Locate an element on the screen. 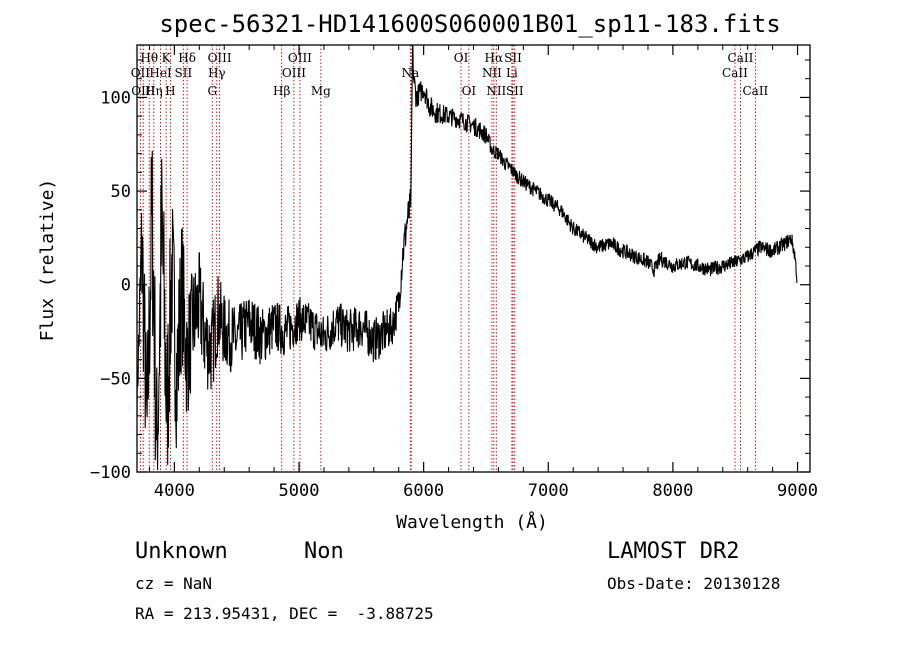 The image size is (900, 649). line-label: Na is located at coordinates (410, 73).